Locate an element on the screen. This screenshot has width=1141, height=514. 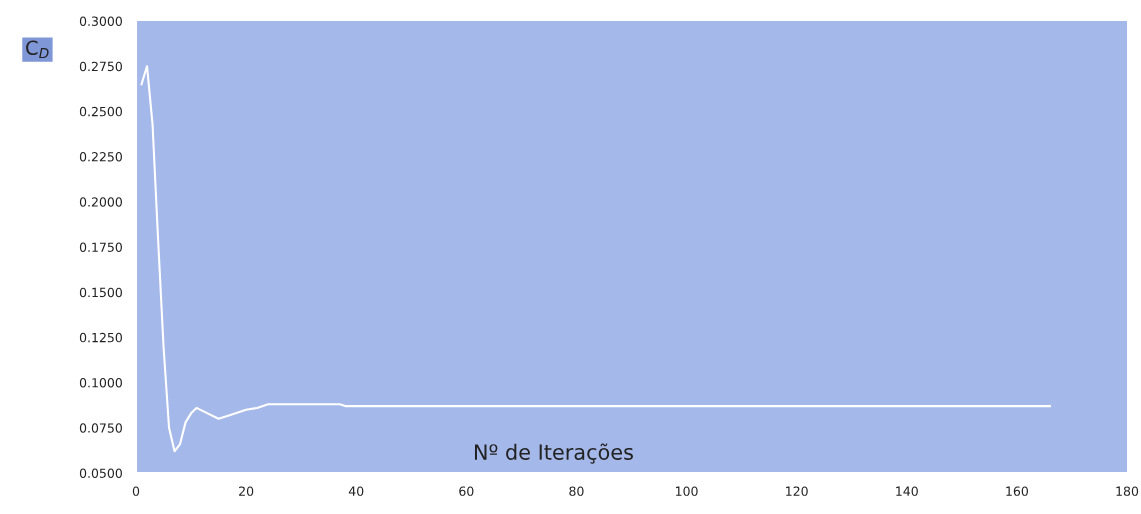
x-tick-label: 0 is located at coordinates (136, 491).